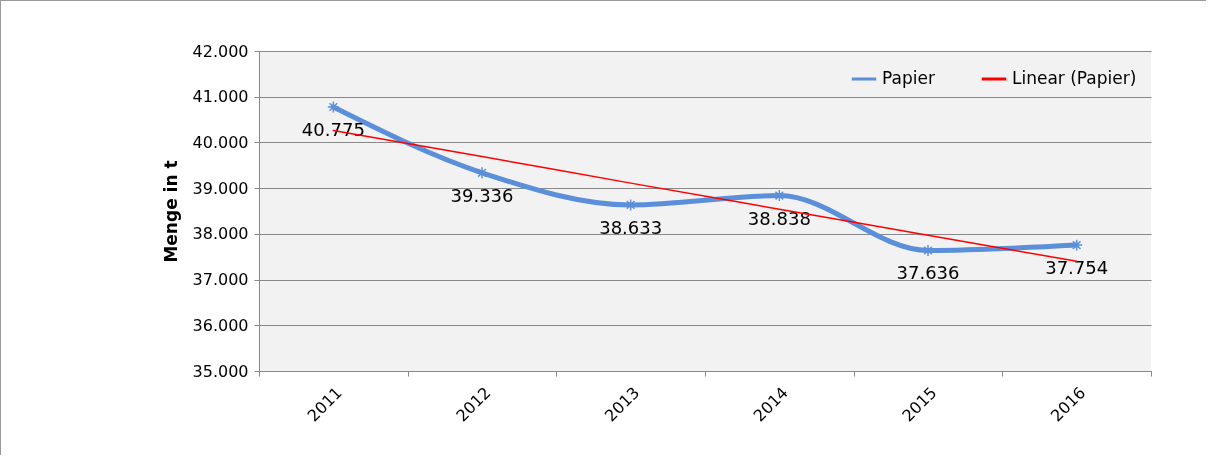 This screenshot has height=457, width=1208. I want to click on data-label: 37.754, so click(1077, 268).